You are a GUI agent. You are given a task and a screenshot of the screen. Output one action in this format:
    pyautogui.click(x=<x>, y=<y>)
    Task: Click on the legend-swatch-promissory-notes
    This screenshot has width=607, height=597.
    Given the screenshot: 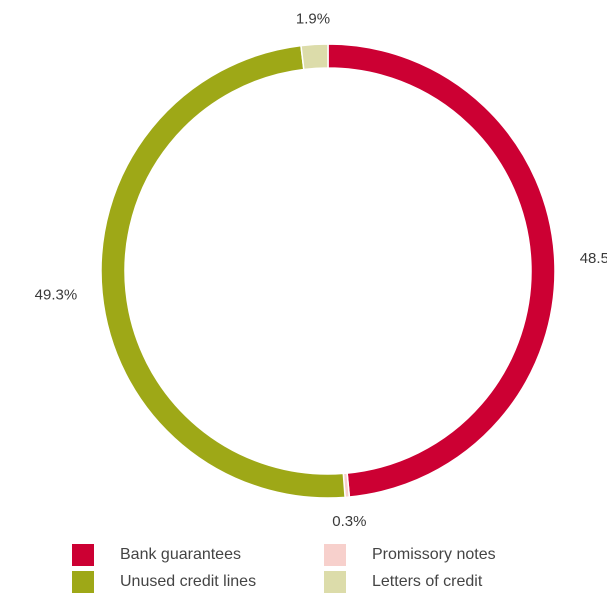 What is the action you would take?
    pyautogui.click(x=335, y=555)
    